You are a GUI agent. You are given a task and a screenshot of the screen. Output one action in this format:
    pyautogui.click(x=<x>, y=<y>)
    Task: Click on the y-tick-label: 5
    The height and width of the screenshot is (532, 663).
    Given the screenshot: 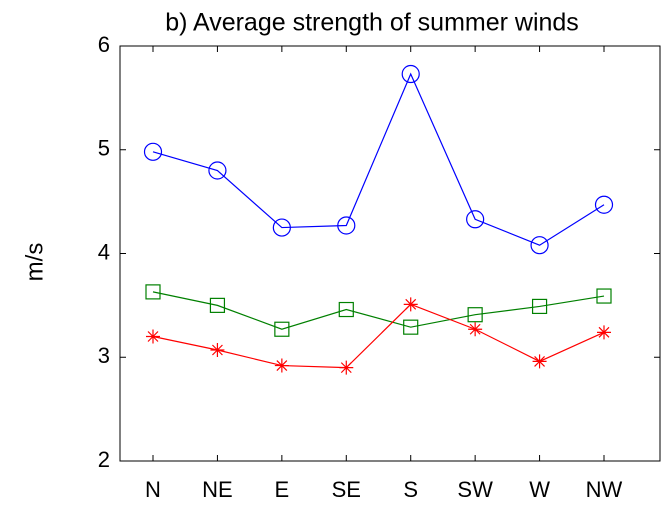 What is the action you would take?
    pyautogui.click(x=104, y=148)
    